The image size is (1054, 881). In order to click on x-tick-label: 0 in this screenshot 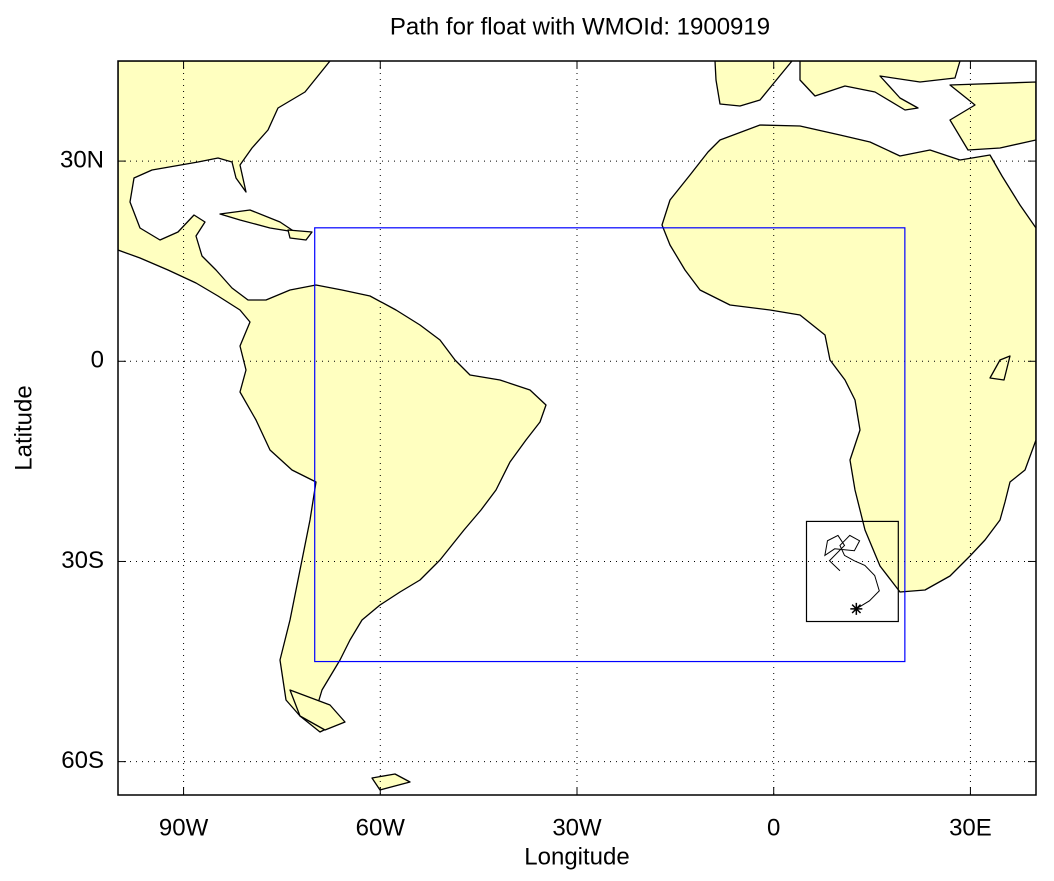, I will do `click(773, 827)`.